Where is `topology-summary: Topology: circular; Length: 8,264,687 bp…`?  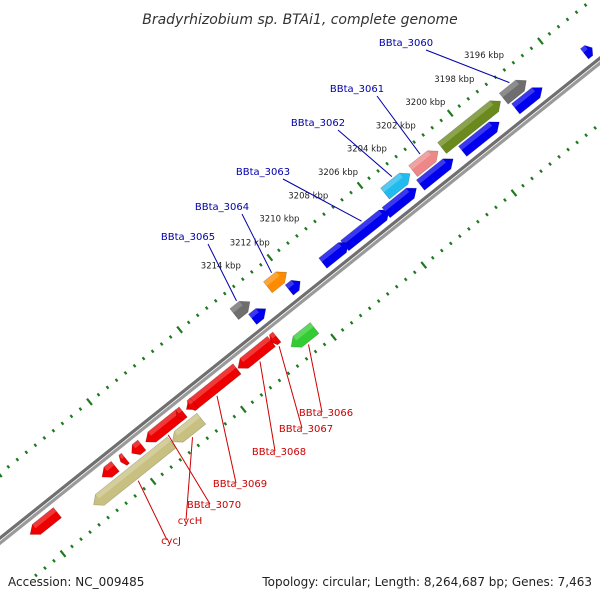
topology-summary: Topology: circular; Length: 8,264,687 bp… is located at coordinates (426, 582).